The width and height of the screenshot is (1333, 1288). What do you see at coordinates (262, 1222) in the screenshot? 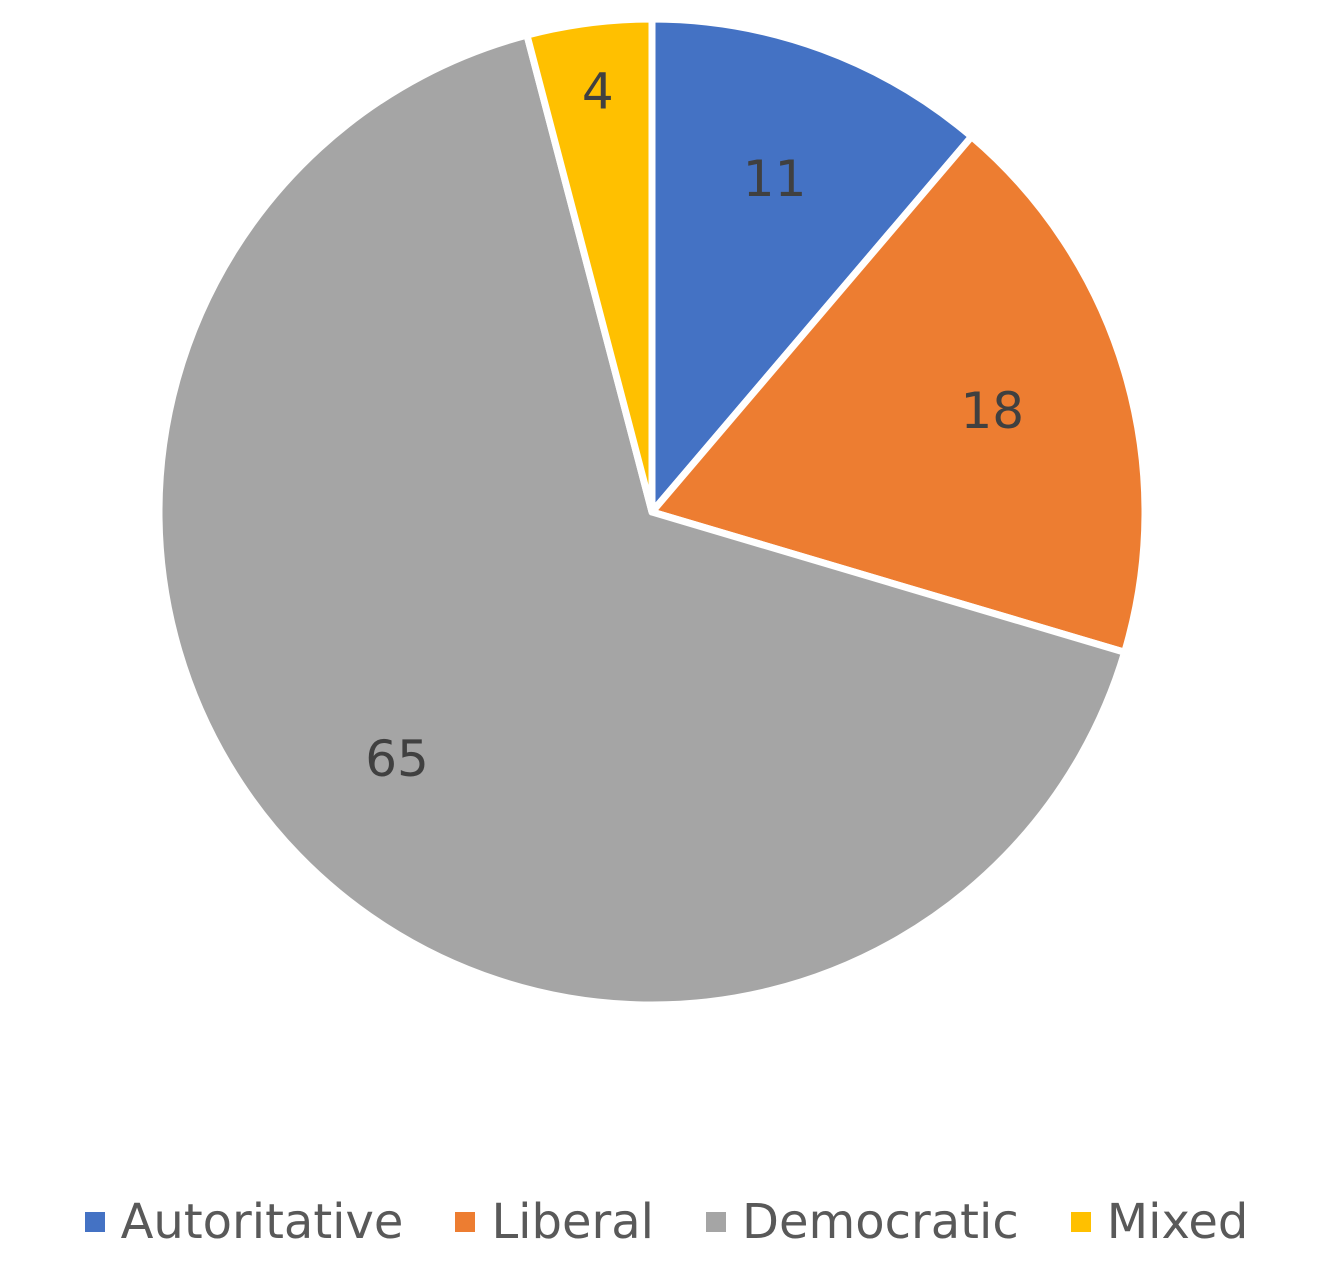
I see `legend-label-autoritative: Autoritative` at bounding box center [262, 1222].